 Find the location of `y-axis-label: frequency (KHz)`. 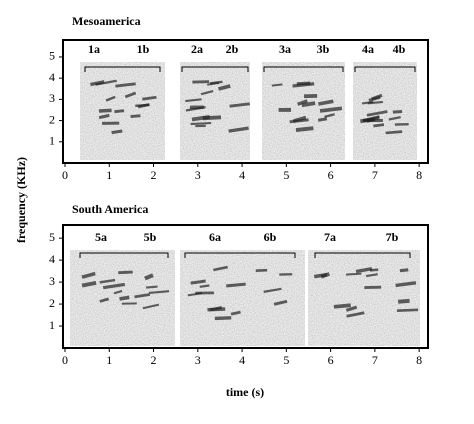

y-axis-label: frequency (KHz) is located at coordinates (21, 200).